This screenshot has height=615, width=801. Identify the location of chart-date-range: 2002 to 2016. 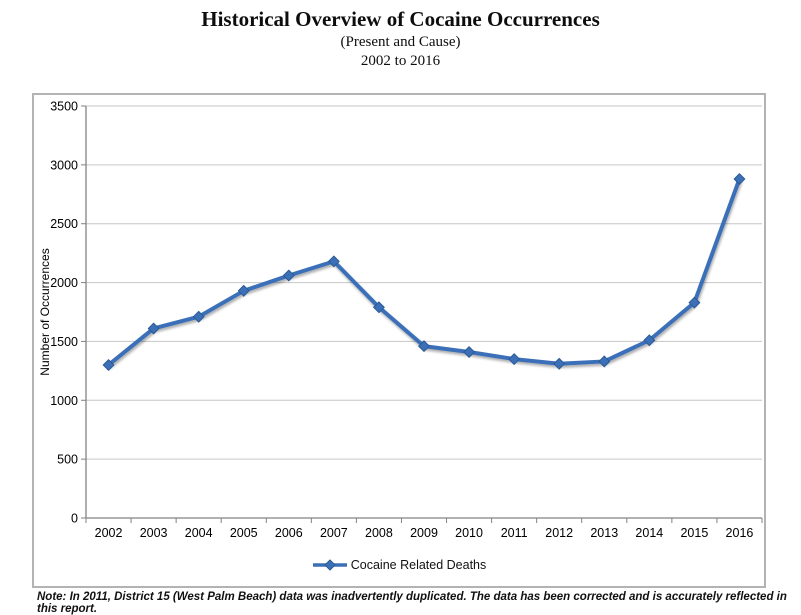
(400, 60).